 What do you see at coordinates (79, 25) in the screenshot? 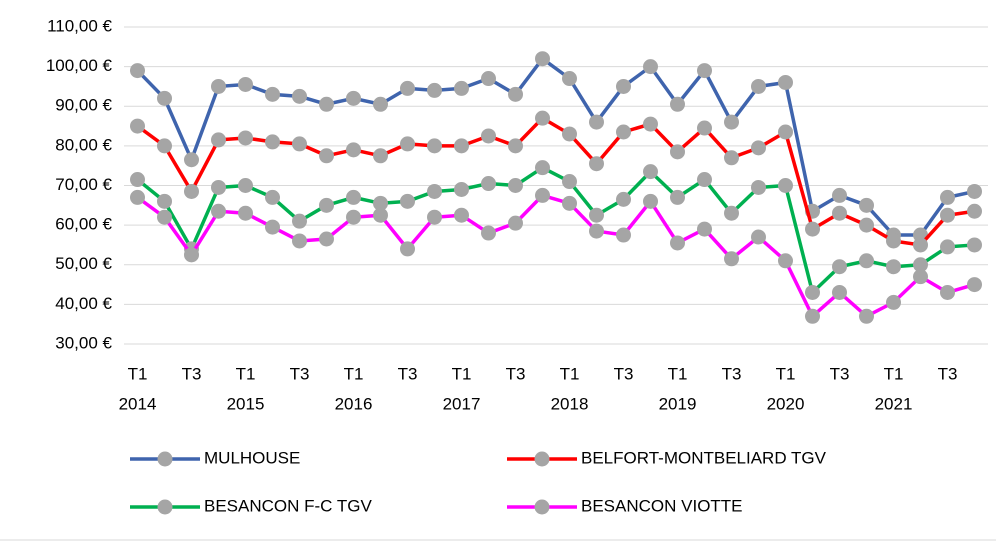
I see `y-tick-label: 110,00 €` at bounding box center [79, 25].